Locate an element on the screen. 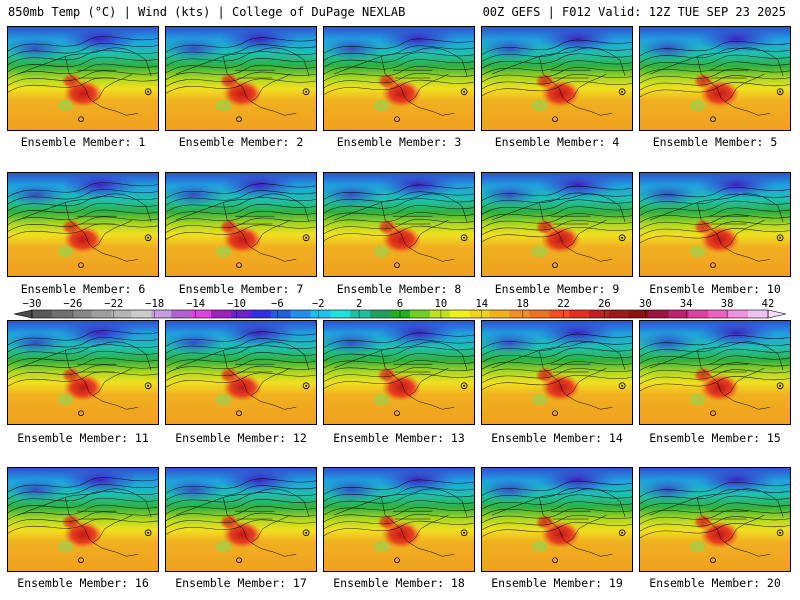  colorbar-tick-label: 10 is located at coordinates (441, 304).